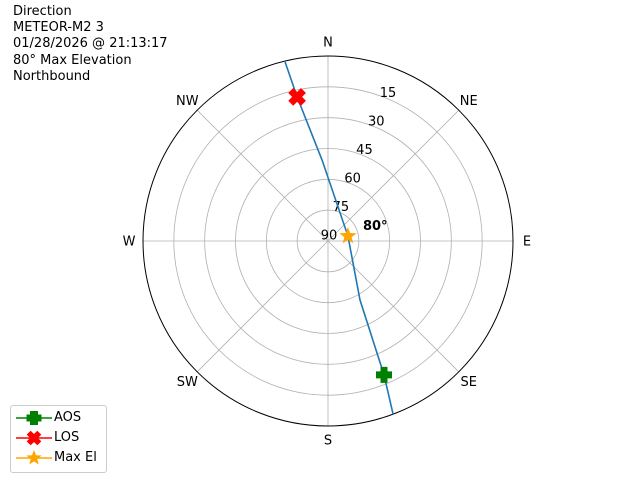 Image resolution: width=640 pixels, height=480 pixels. I want to click on max-el-annotation: 80°, so click(375, 226).